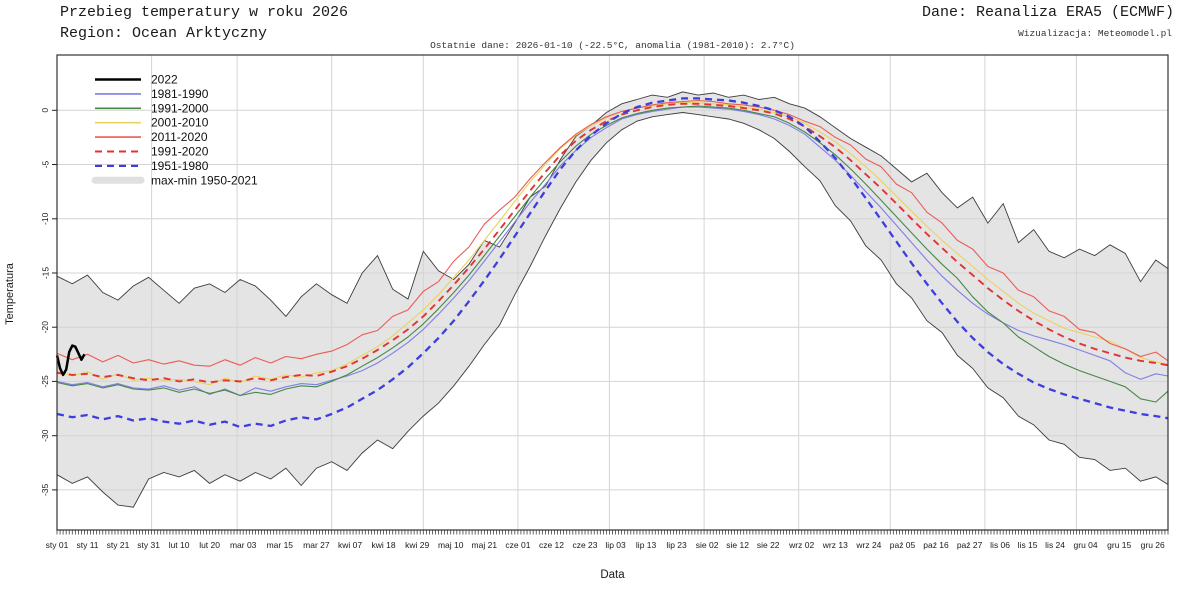  What do you see at coordinates (1153, 545) in the screenshot?
I see `x-tick-label: gru 26` at bounding box center [1153, 545].